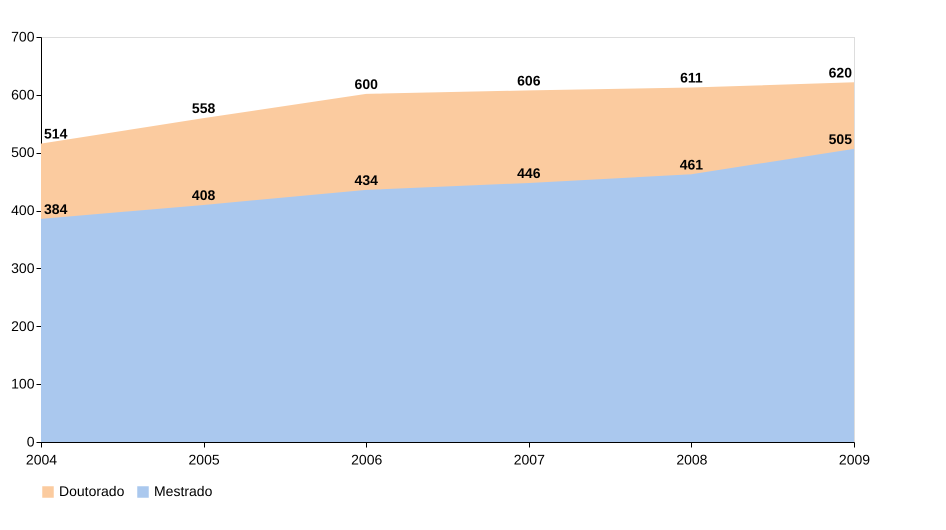 This screenshot has height=530, width=946. I want to click on data-label: 434, so click(366, 180).